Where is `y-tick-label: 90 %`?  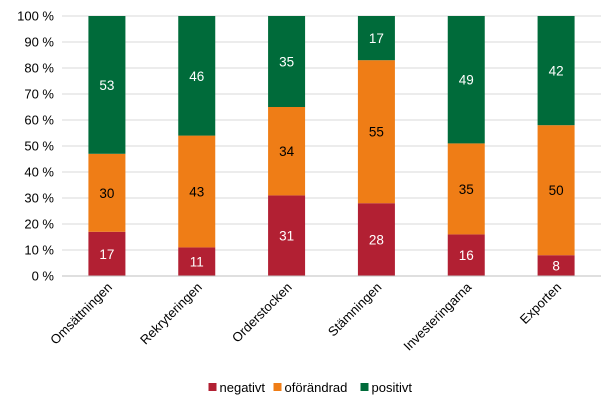
y-tick-label: 90 % is located at coordinates (39, 42).